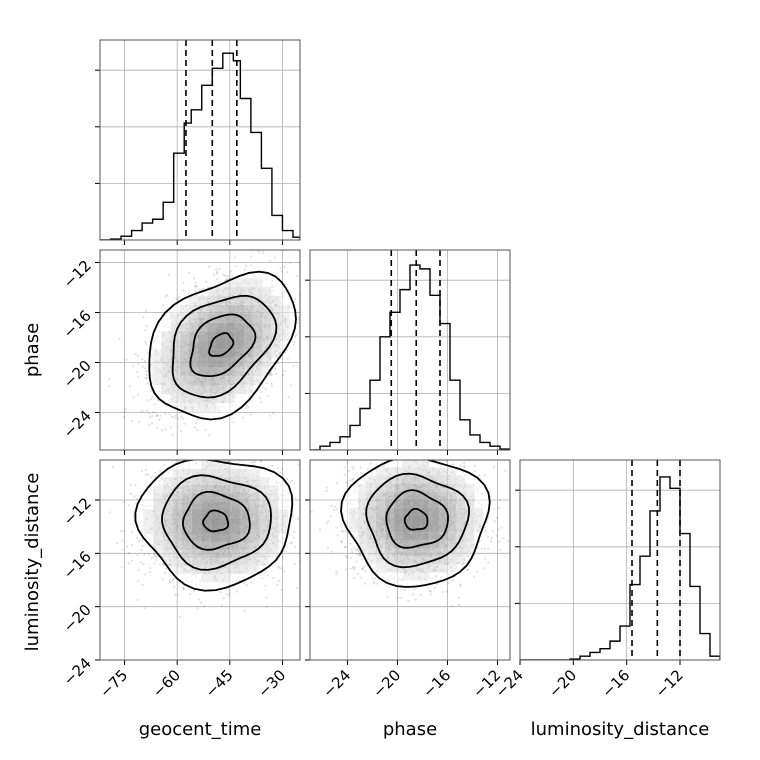 The width and height of the screenshot is (760, 760). I want to click on y-tick-label: −16, so click(77, 324).